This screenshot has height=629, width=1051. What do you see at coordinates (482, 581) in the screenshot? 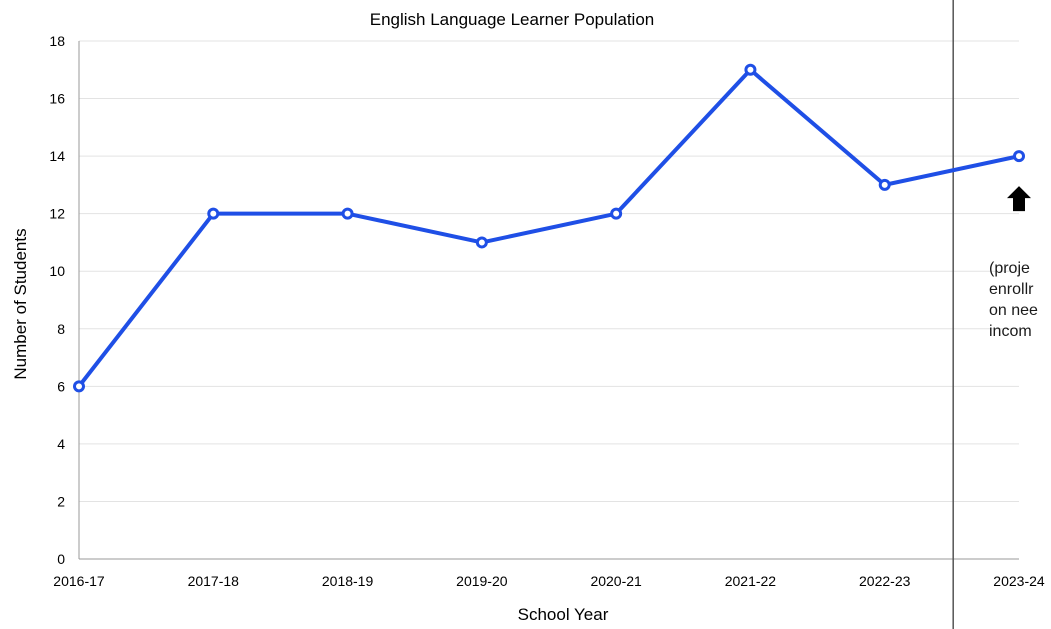
I see `x-tick-label: 2019-20` at bounding box center [482, 581].